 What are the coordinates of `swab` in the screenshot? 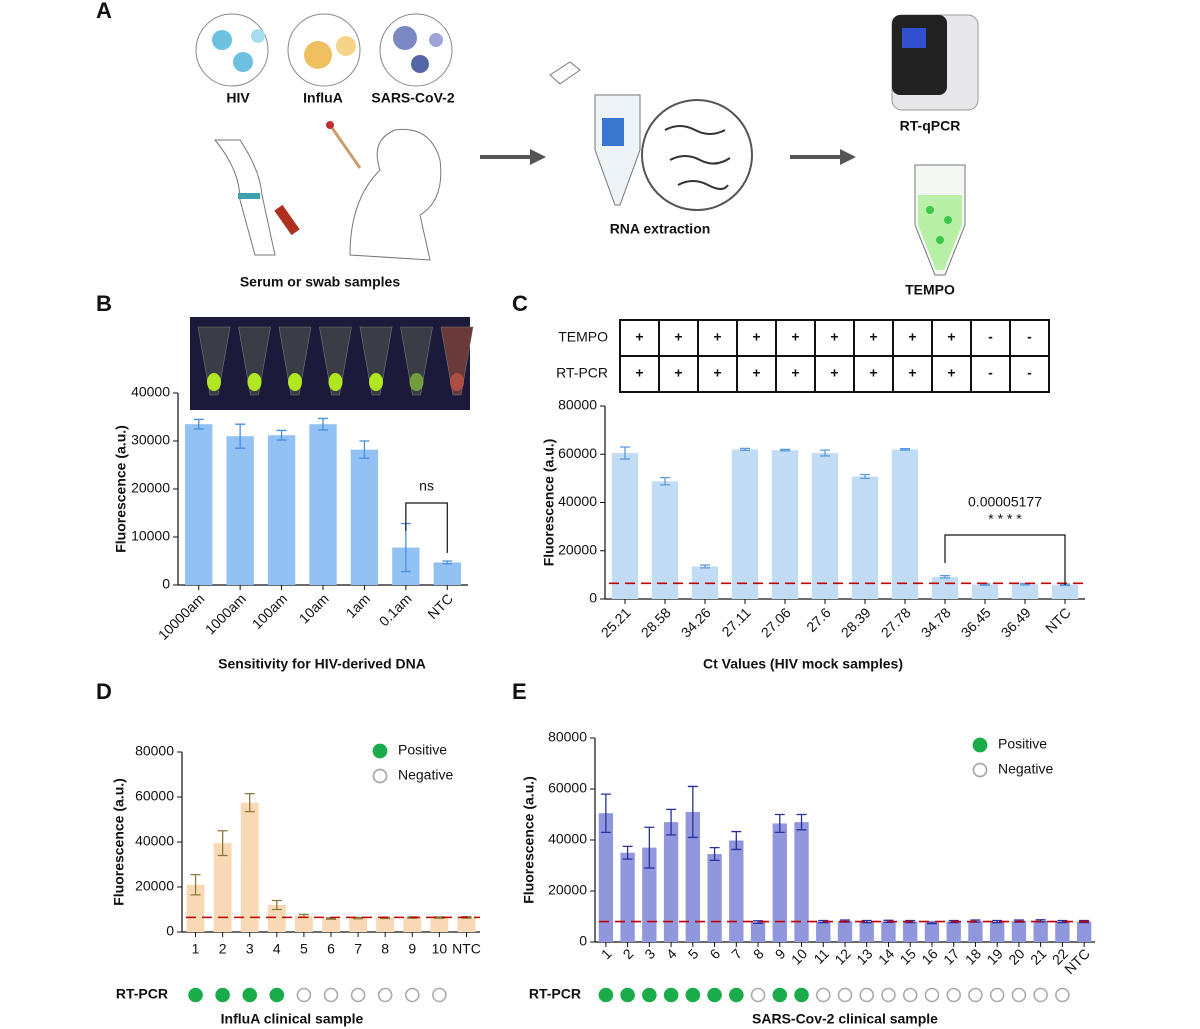 It's located at (345, 146).